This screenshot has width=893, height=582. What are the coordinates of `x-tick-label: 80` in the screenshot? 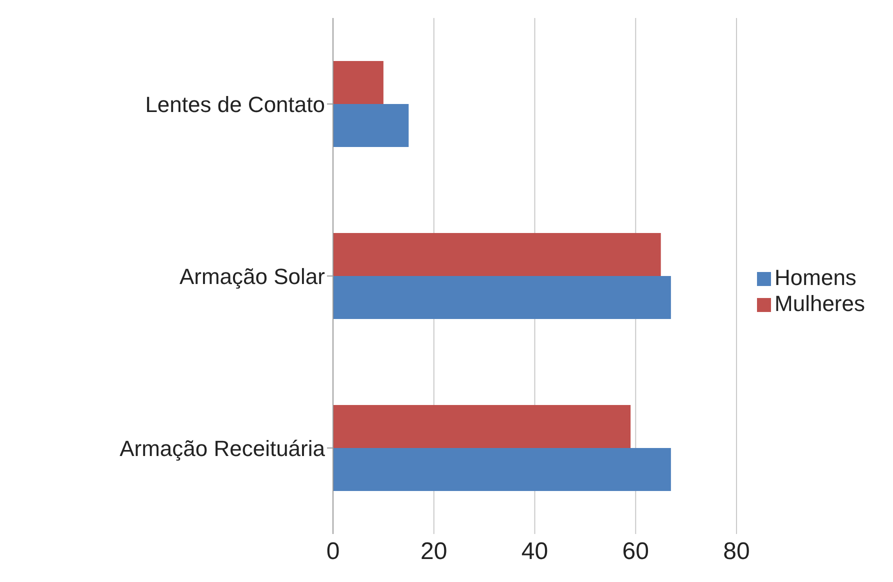 It's located at (736, 552).